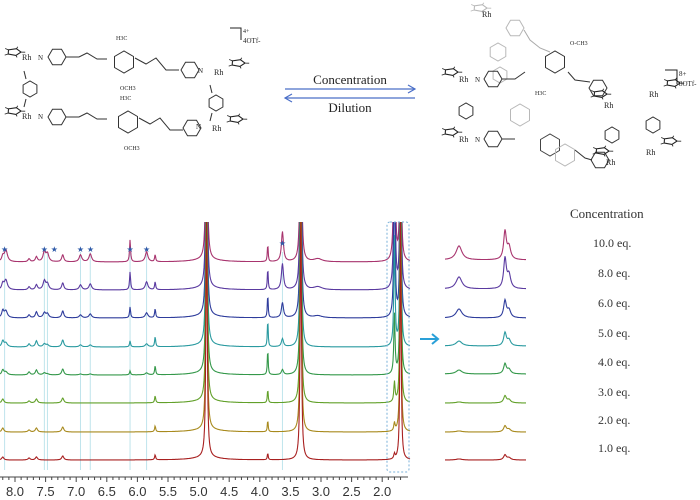  I want to click on x-tick-label: 2.0, so click(382, 491).